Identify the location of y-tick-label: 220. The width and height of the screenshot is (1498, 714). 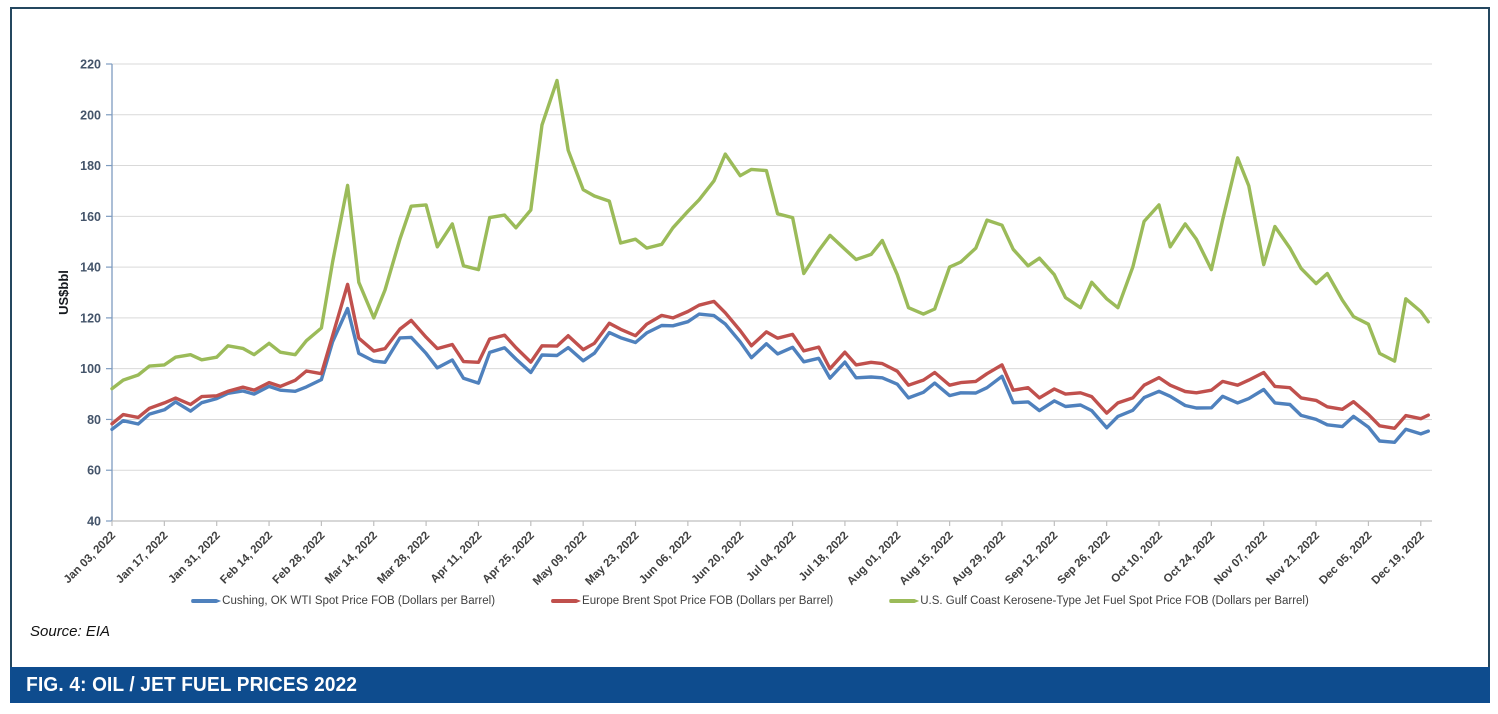
(90, 65).